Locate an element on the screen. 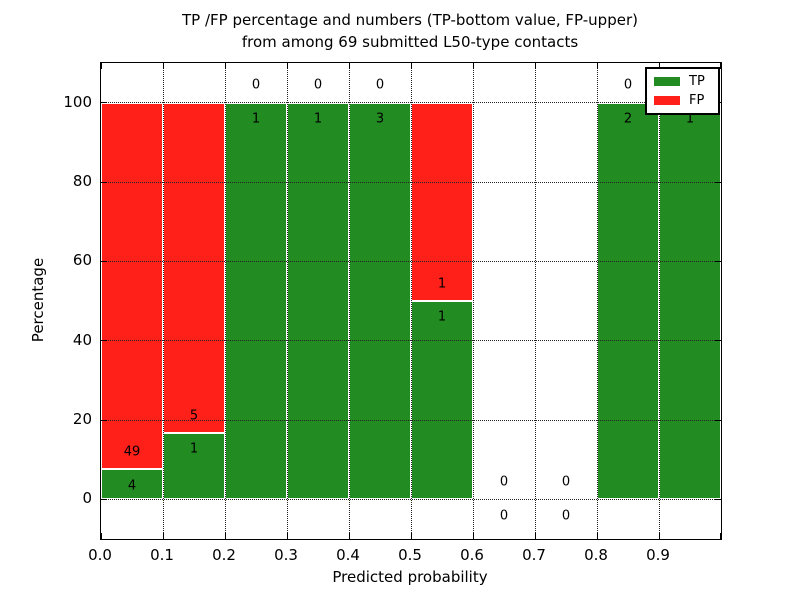 Image resolution: width=800 pixels, height=600 pixels. y-tick-label: 80 is located at coordinates (82, 181).